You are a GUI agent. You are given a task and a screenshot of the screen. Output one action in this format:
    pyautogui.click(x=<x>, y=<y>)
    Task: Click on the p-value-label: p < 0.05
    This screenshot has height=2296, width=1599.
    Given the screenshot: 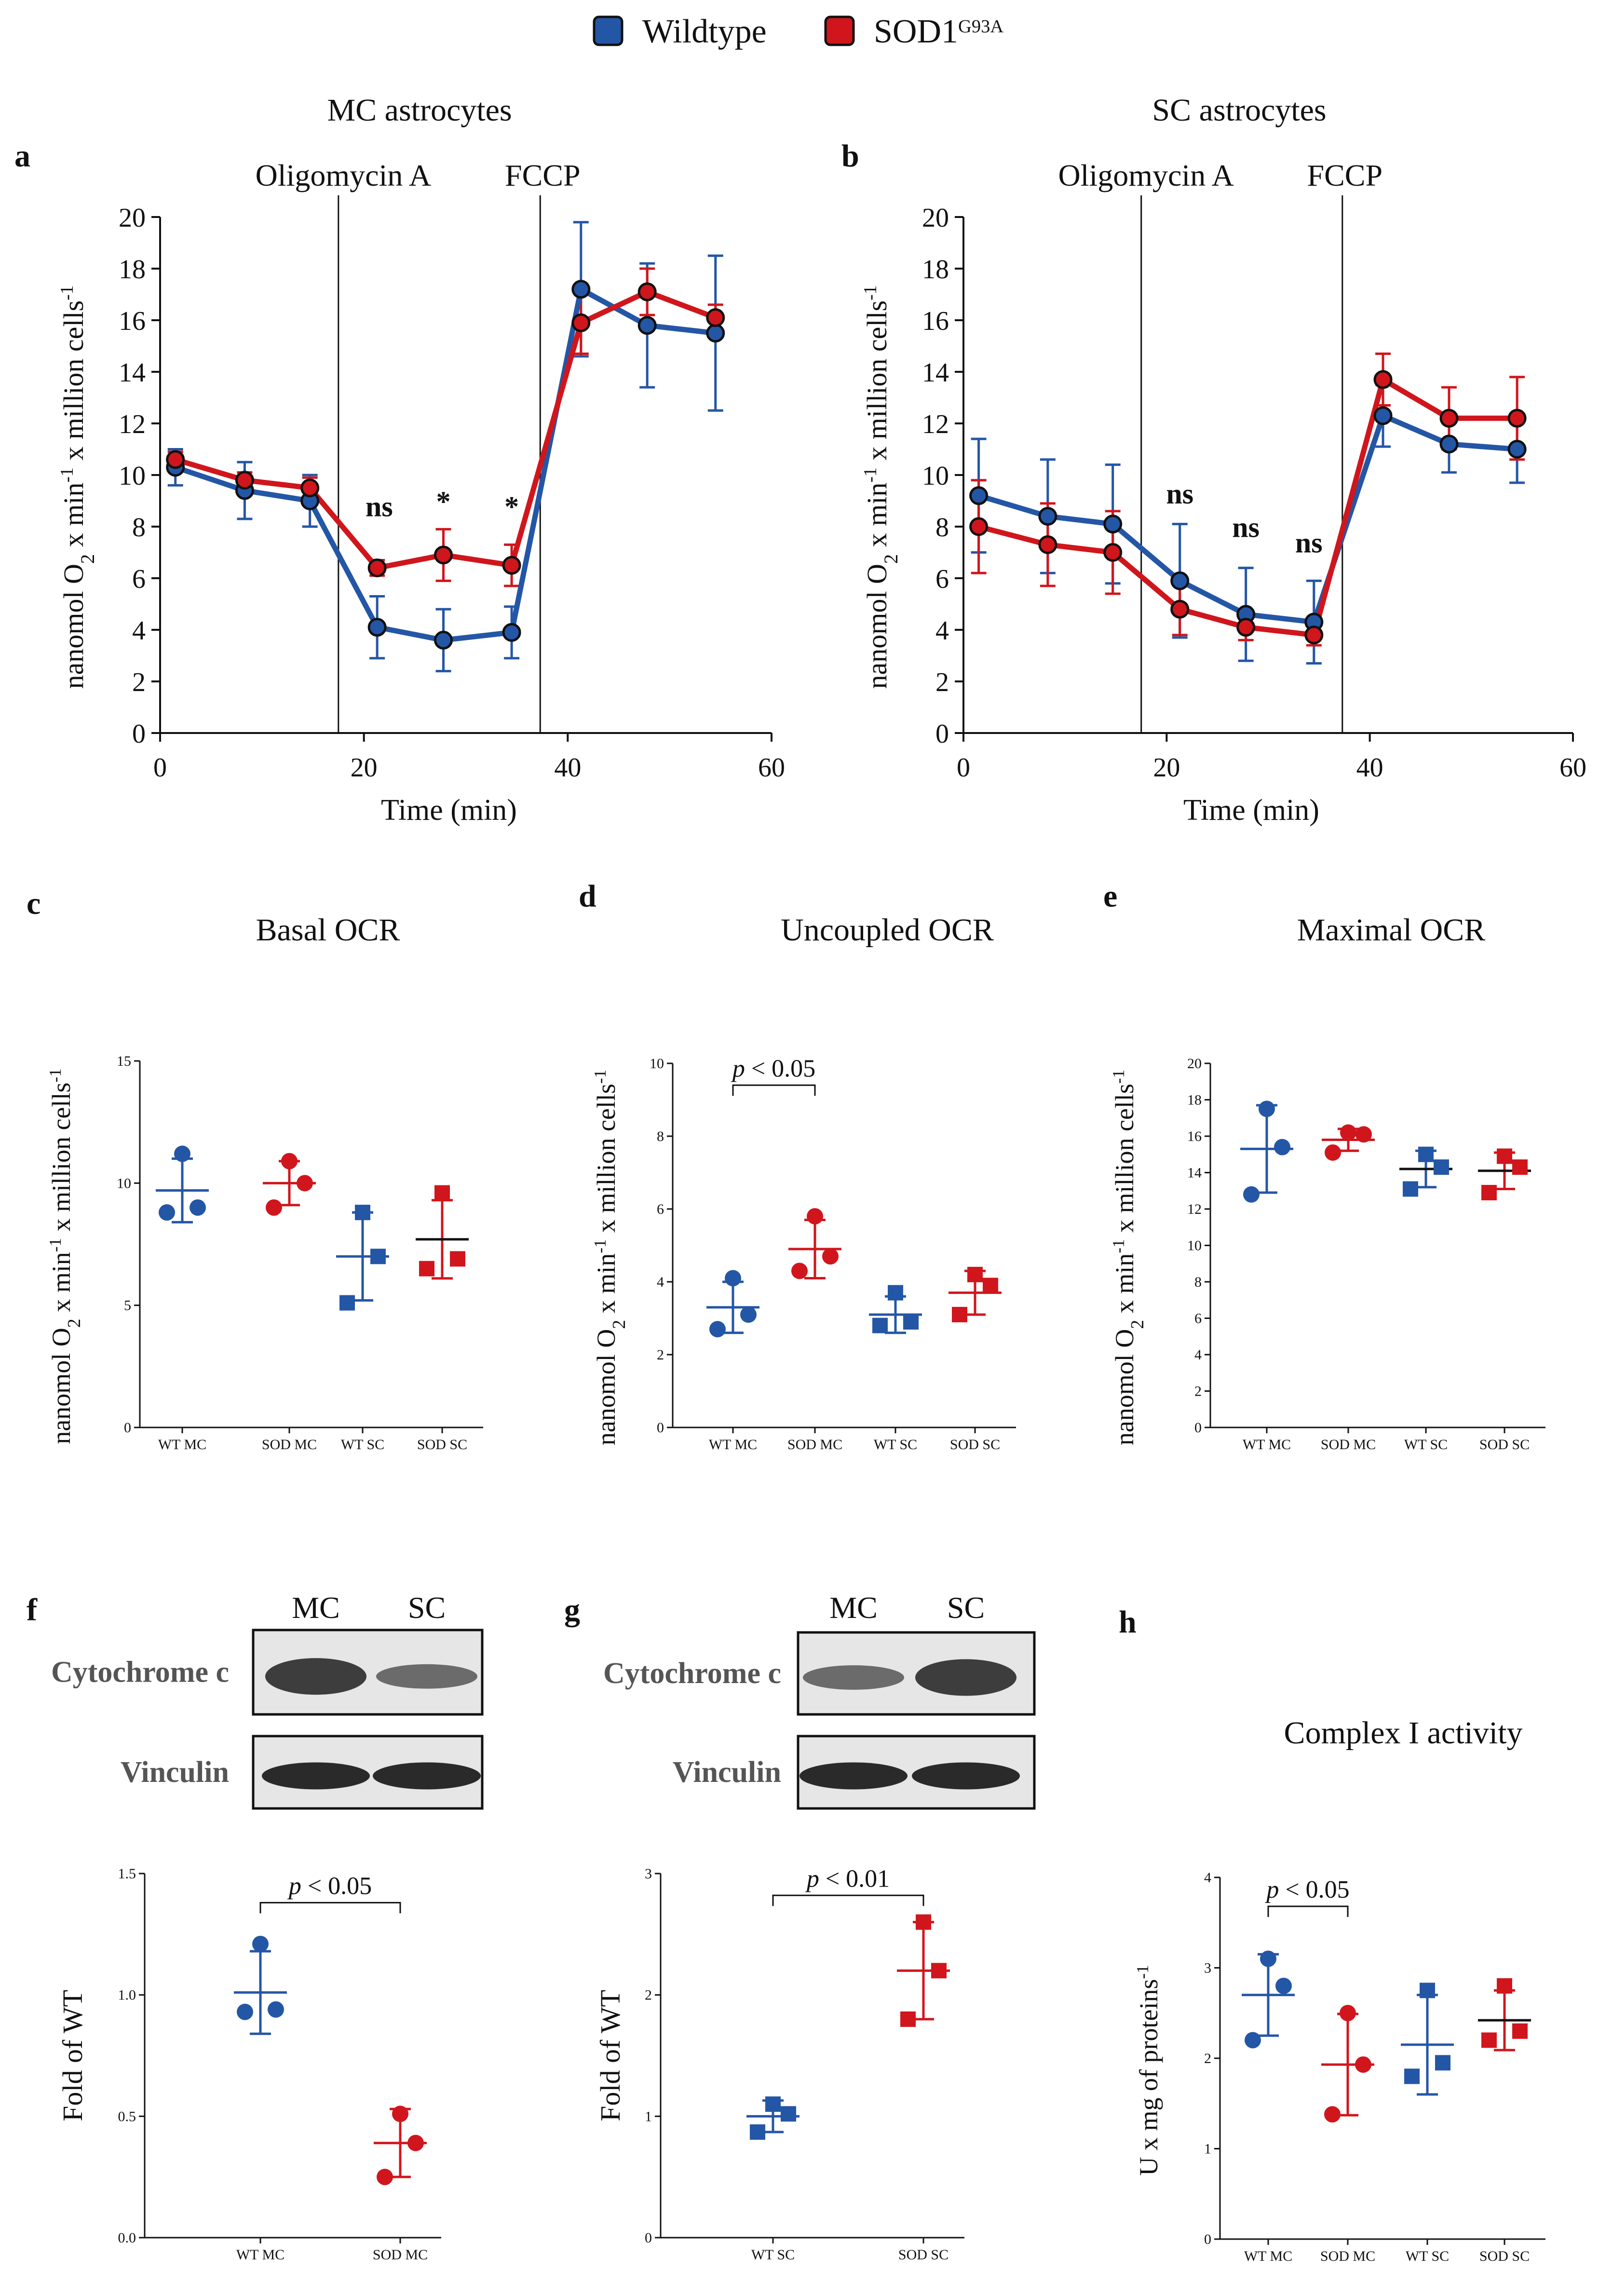 What is the action you would take?
    pyautogui.click(x=1306, y=1889)
    